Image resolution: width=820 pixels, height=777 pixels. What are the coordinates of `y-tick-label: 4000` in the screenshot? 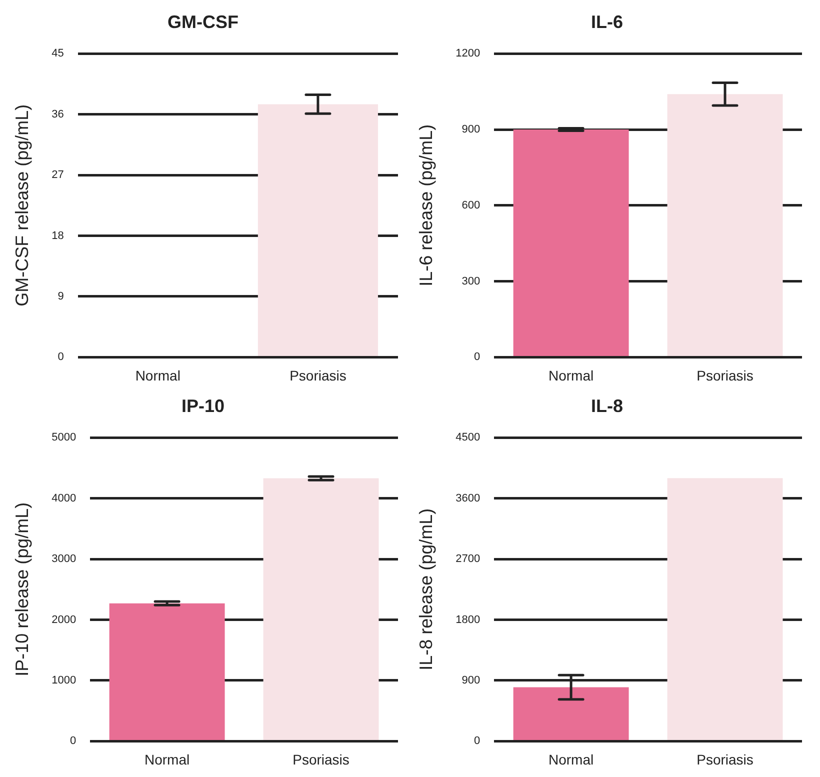 It's located at (64, 498).